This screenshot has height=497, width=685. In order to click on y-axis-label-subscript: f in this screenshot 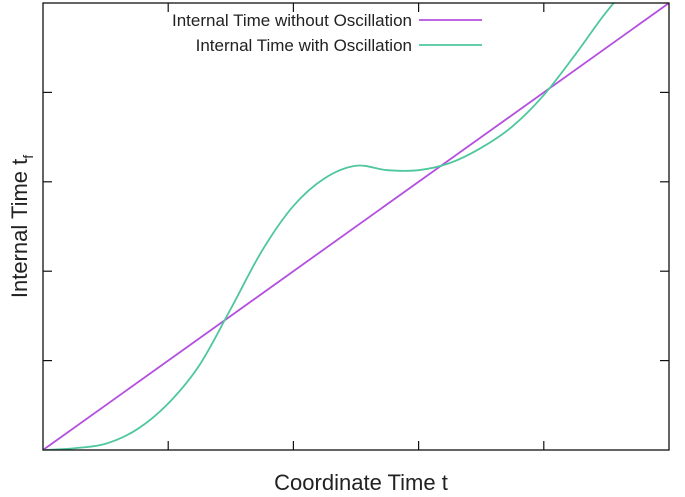, I will do `click(28, 157)`.